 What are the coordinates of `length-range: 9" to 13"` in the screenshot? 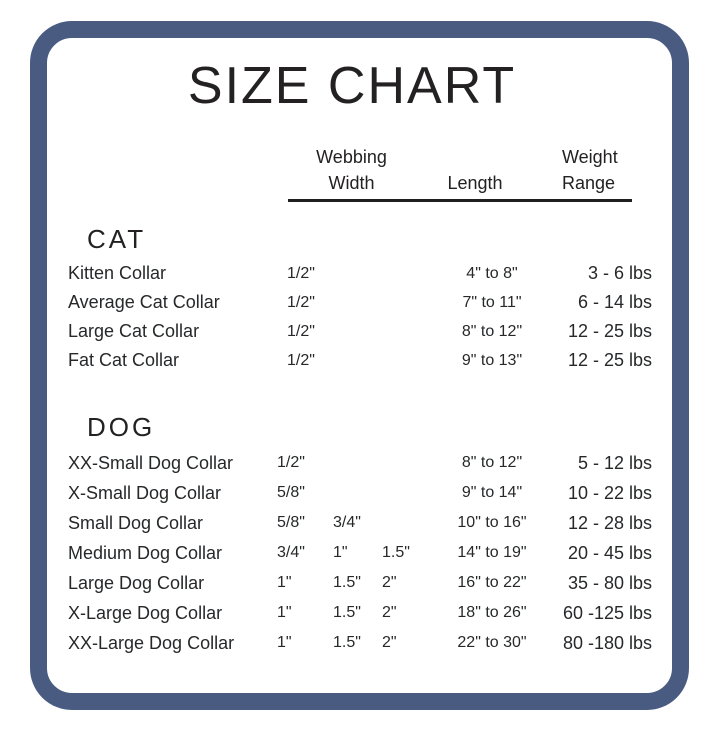 It's located at (492, 360).